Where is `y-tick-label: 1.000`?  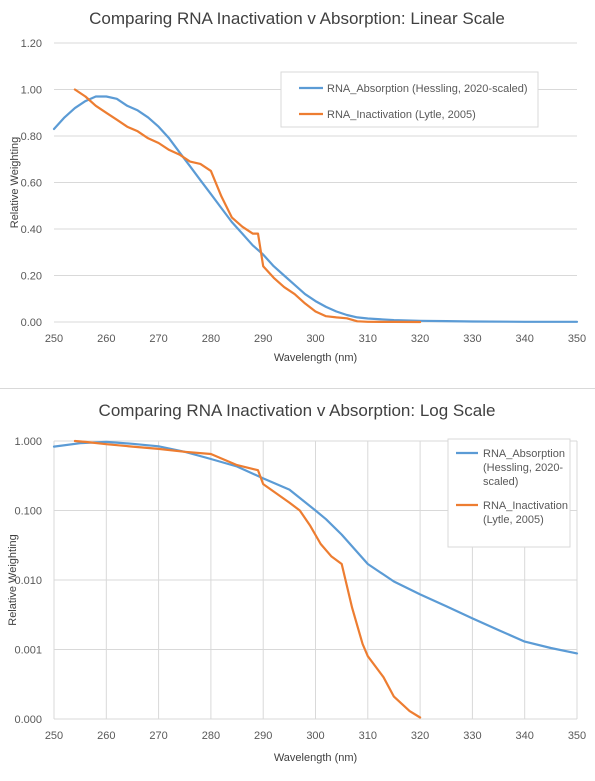 y-tick-label: 1.000 is located at coordinates (28, 442).